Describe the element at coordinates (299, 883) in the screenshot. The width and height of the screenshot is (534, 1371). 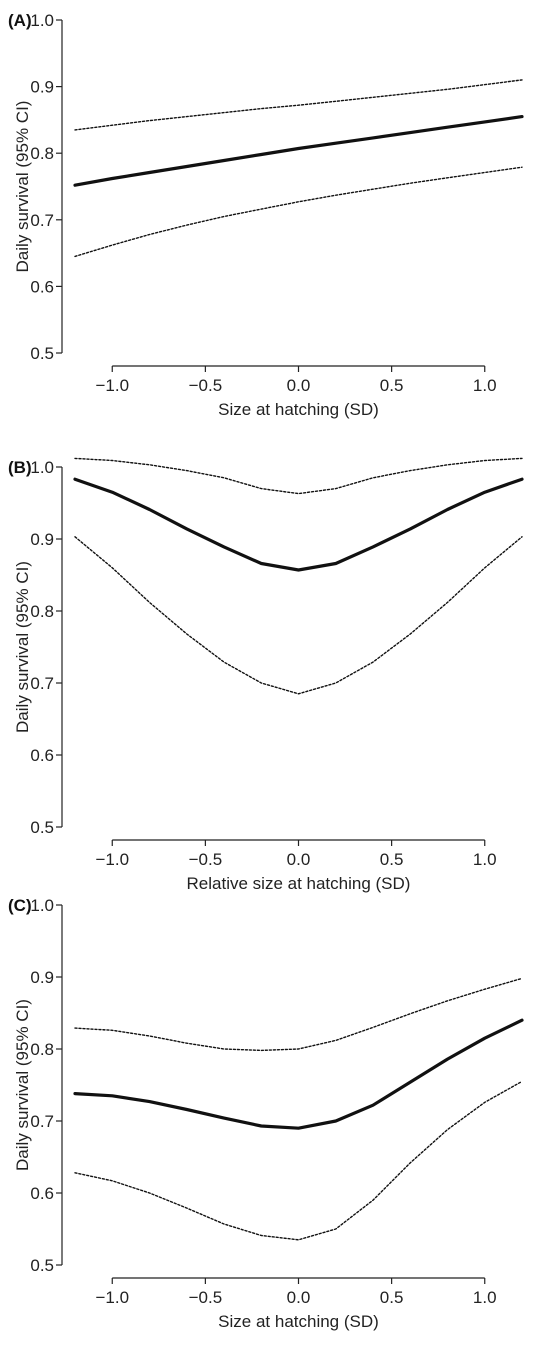
I see `x-axis-label: Relative size at hatching (SD)` at that location.